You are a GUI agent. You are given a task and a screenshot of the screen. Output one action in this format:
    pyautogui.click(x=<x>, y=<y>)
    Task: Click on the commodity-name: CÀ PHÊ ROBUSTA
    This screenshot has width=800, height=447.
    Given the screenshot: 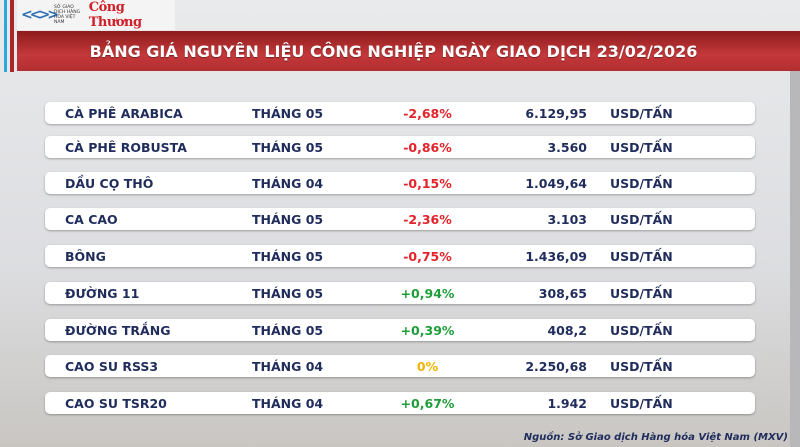 What is the action you would take?
    pyautogui.click(x=126, y=147)
    